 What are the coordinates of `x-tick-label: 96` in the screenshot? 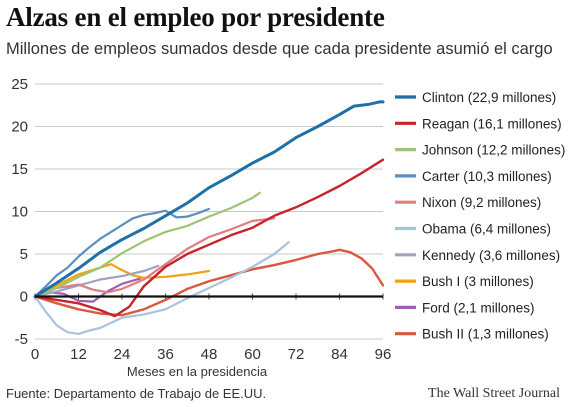 It's located at (383, 354).